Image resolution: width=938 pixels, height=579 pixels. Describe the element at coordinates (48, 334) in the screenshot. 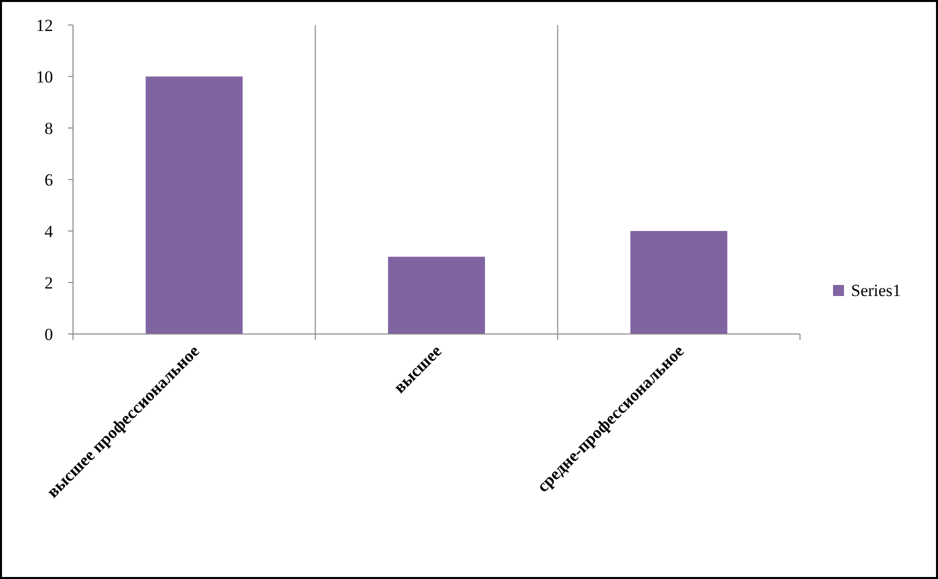

I see `y-tick-label: 0` at that location.